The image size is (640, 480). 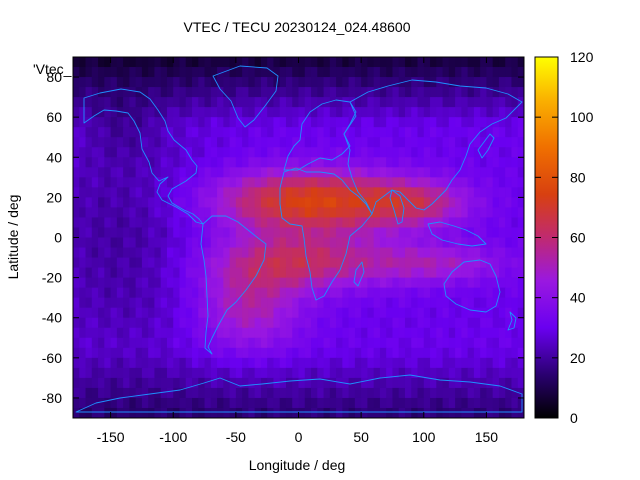 What do you see at coordinates (52, 358) in the screenshot?
I see `y-tick-label: -60` at bounding box center [52, 358].